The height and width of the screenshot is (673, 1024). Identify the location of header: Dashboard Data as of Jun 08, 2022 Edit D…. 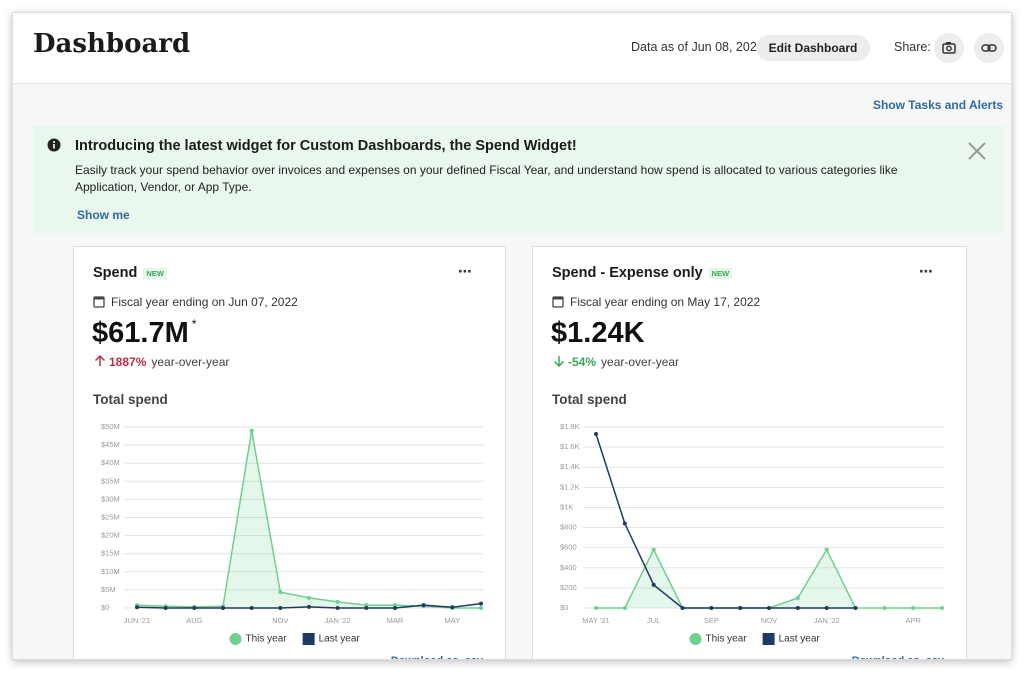
(512, 48).